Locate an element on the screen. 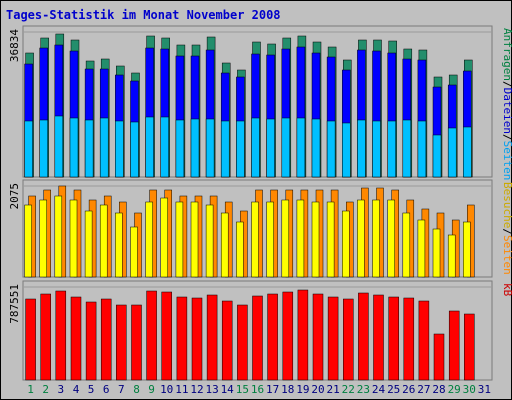 Image resolution: width=512 pixels, height=400 pixels. x-tick-label: 23 is located at coordinates (363, 389).